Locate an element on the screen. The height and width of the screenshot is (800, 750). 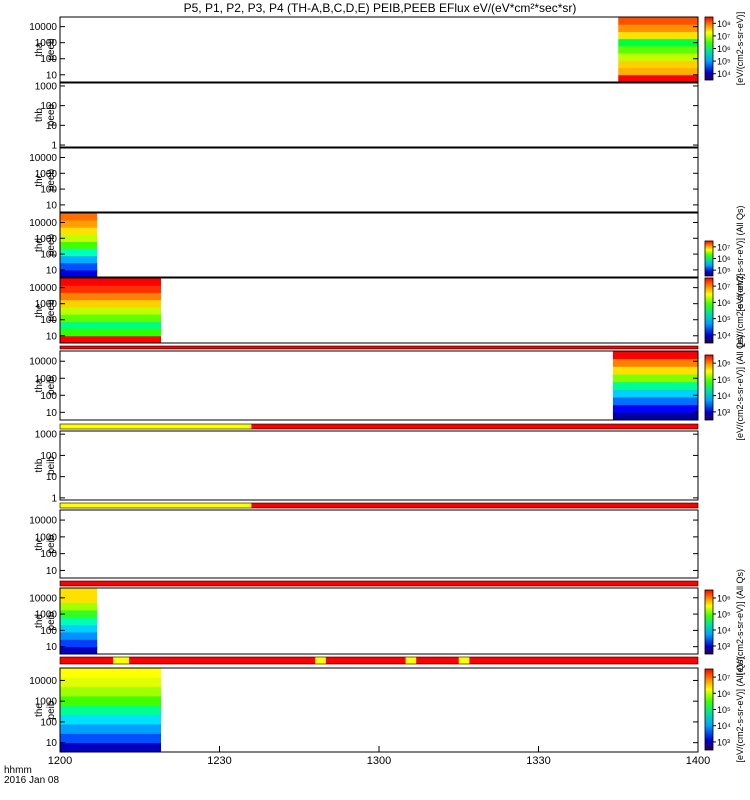
x-tick-label: 1330 is located at coordinates (538, 761).